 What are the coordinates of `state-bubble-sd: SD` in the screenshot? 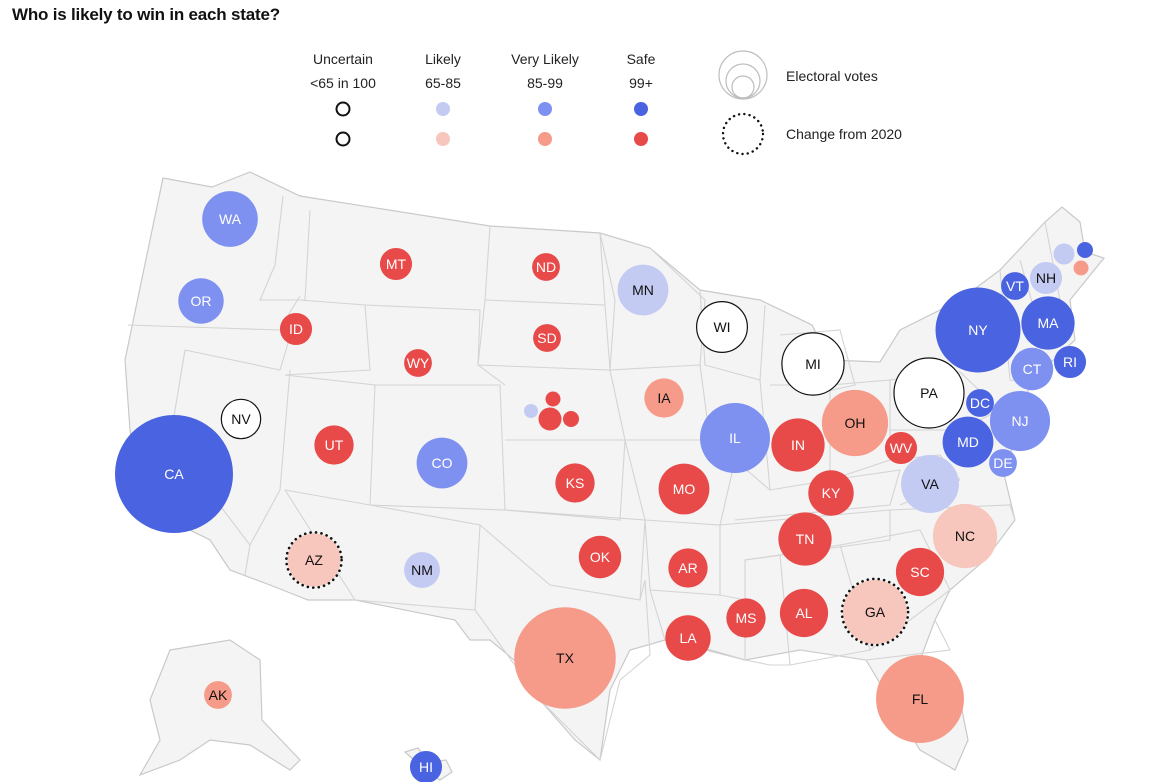 It's located at (547, 338).